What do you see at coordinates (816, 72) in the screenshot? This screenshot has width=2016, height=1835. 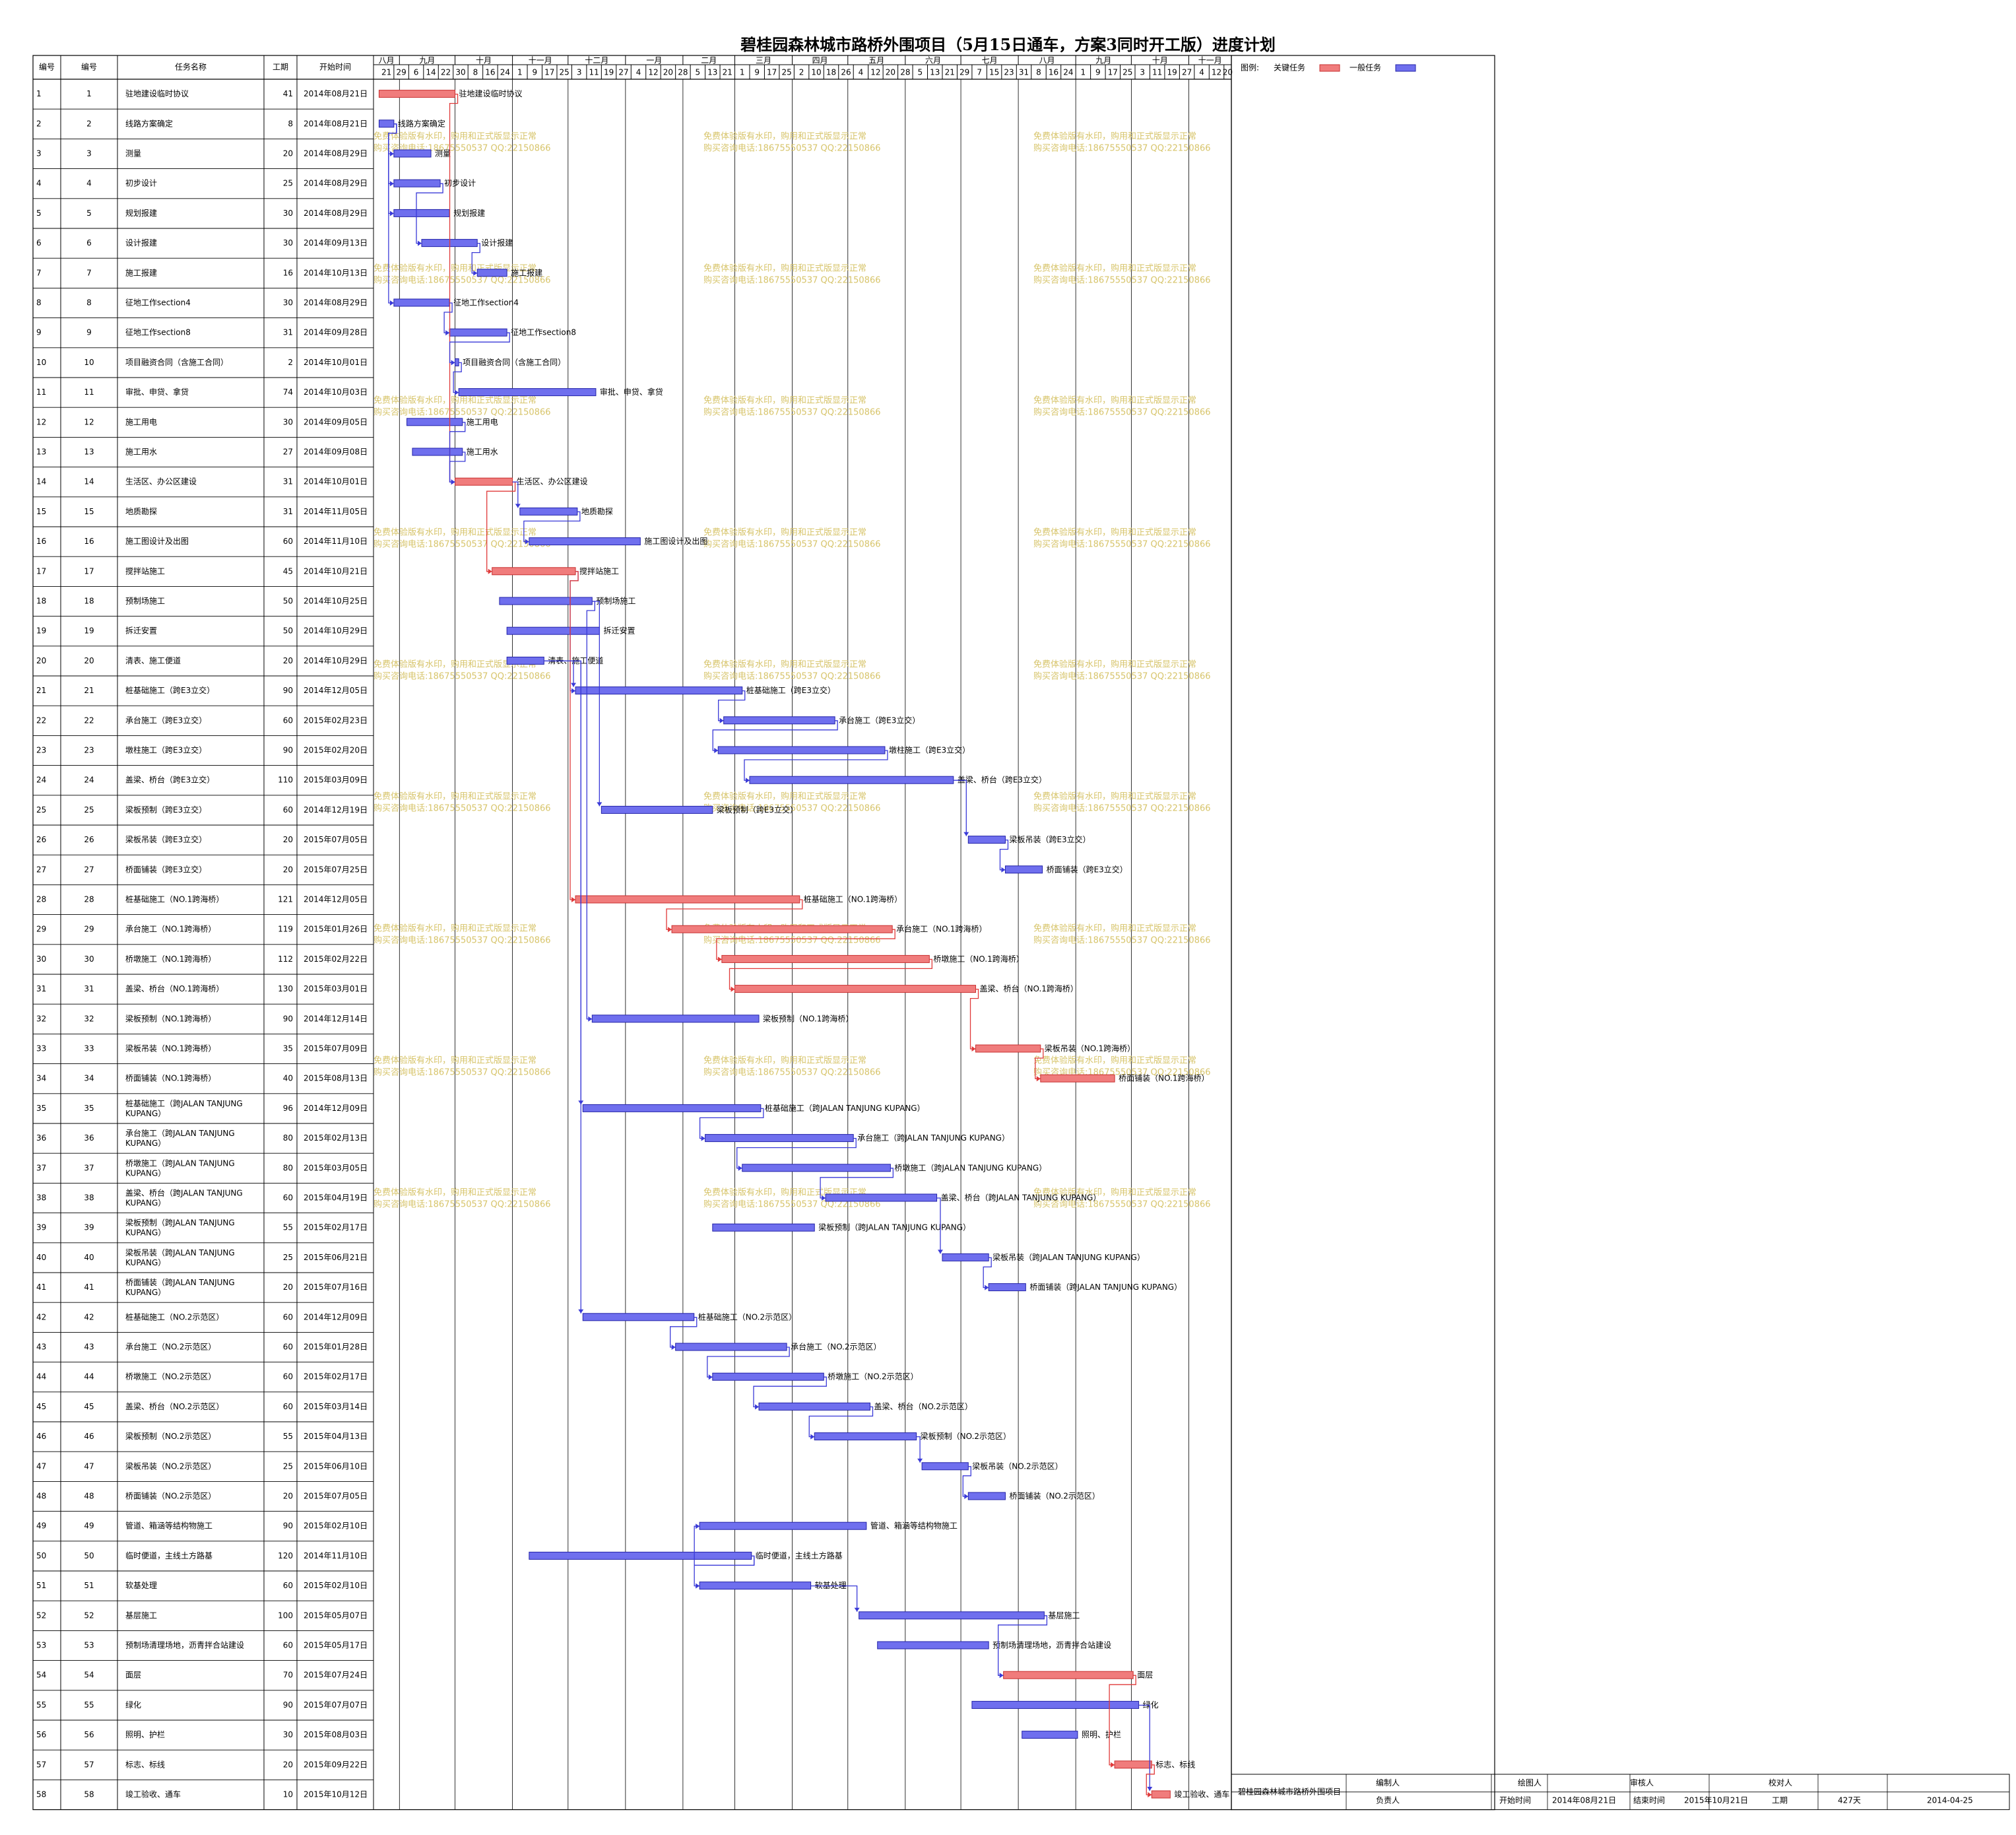 I see `week-label: 10` at bounding box center [816, 72].